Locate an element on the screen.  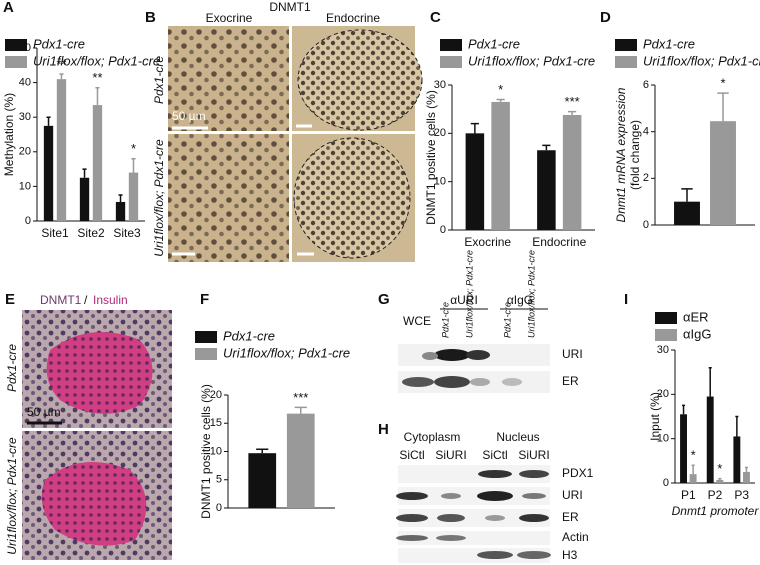
y-tick-label: 6 is located at coordinates (646, 85).